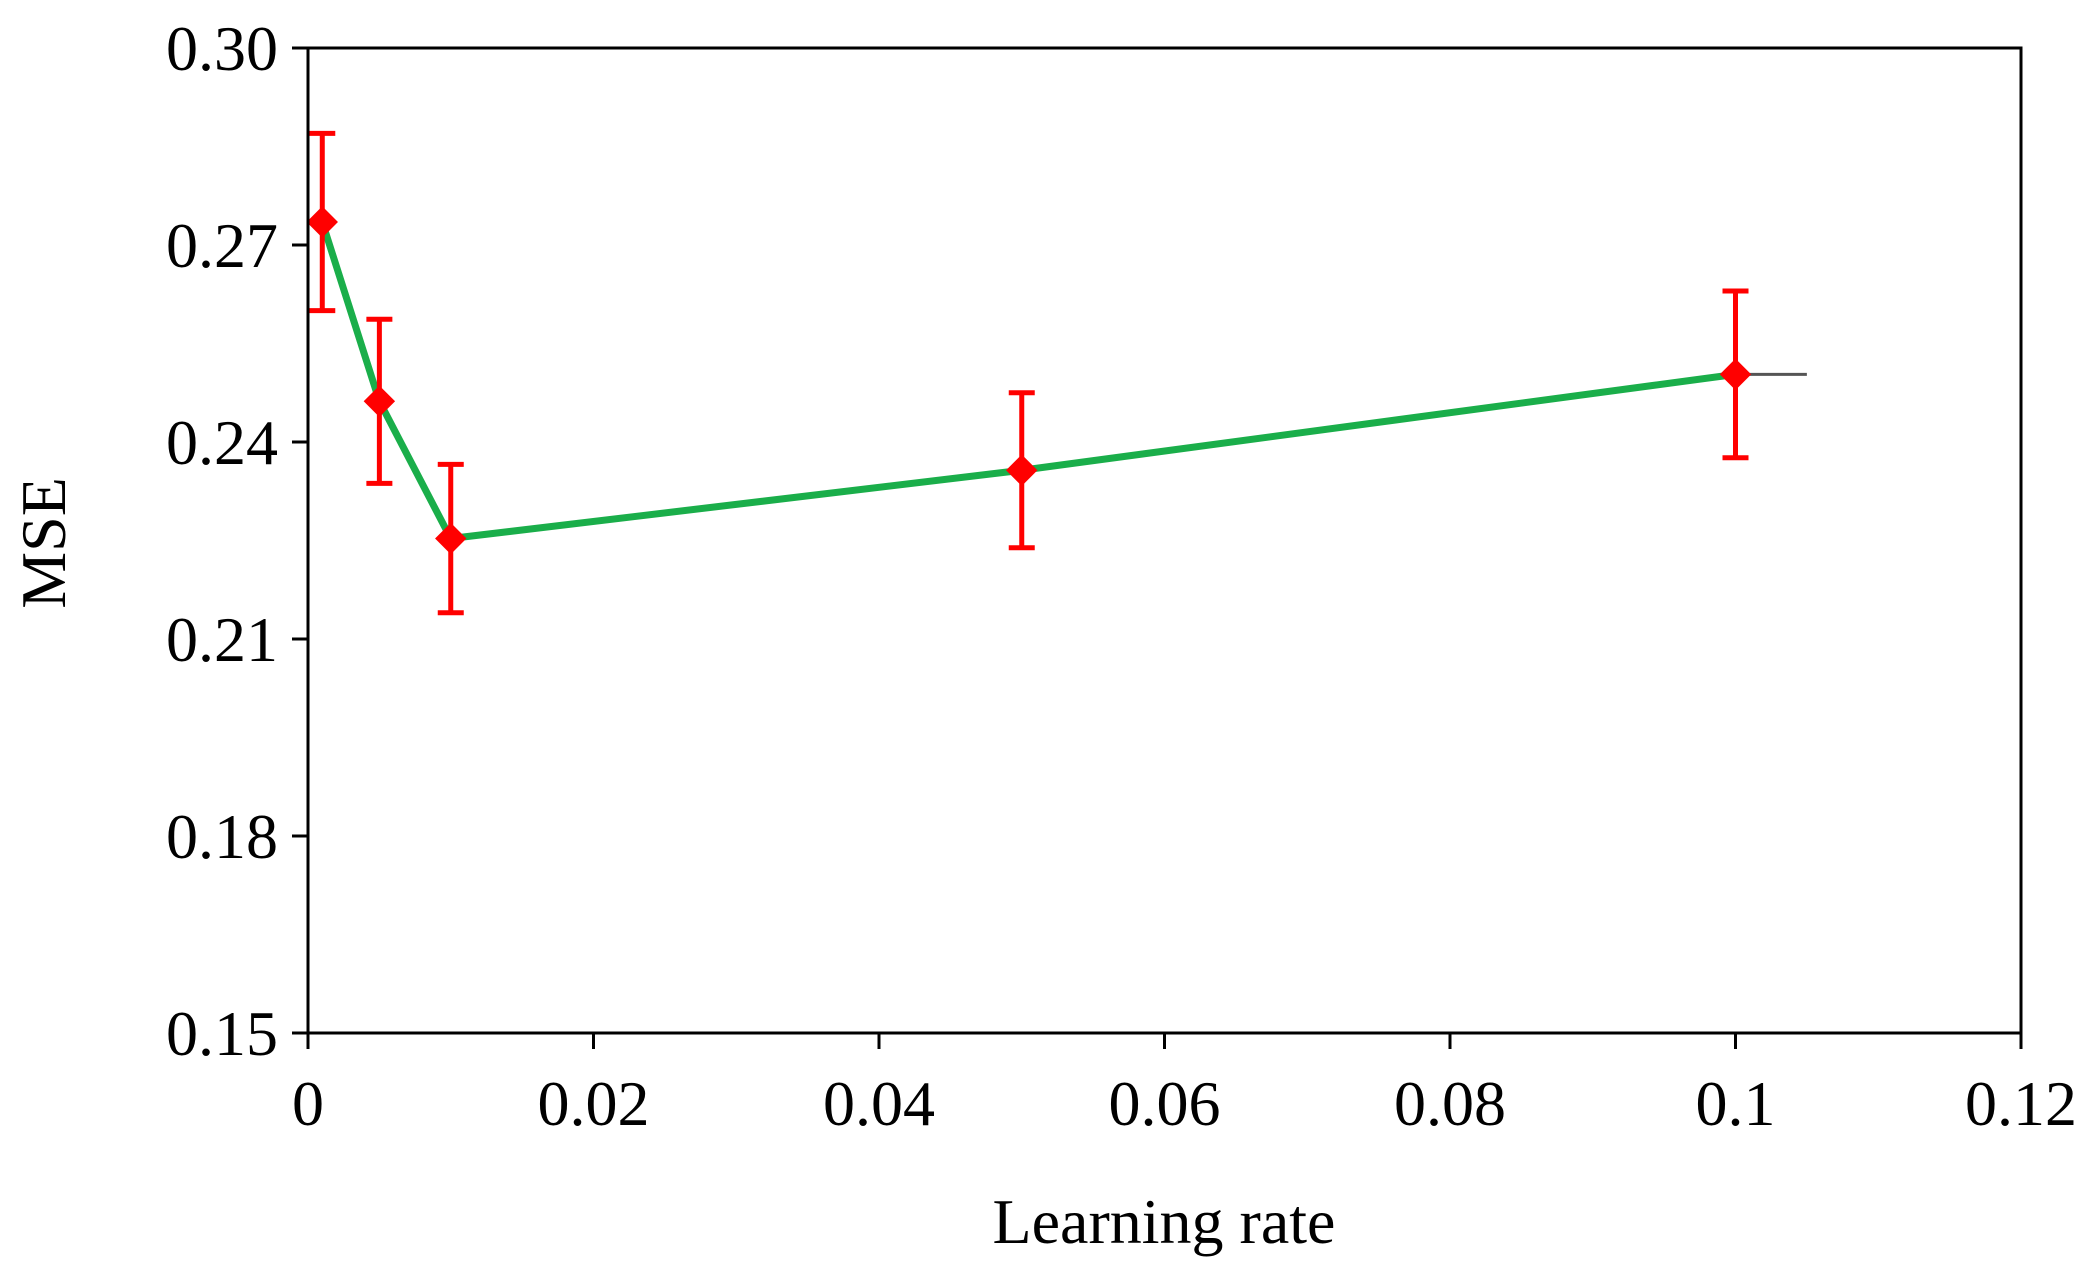 This screenshot has height=1273, width=2094. Describe the element at coordinates (879, 1103) in the screenshot. I see `x-tick-label: 0.04` at that location.